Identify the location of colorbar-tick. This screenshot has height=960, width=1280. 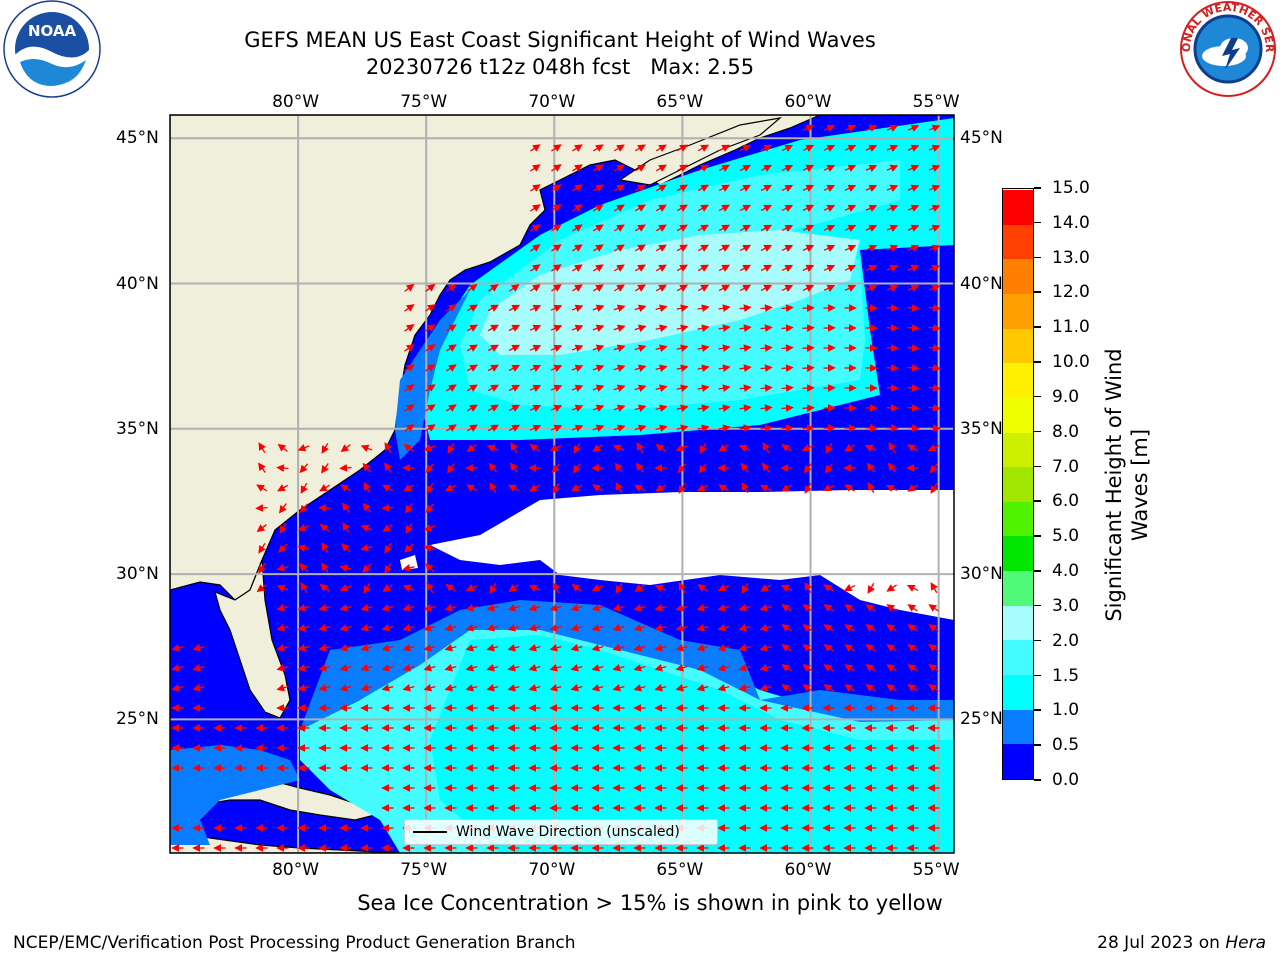
(1037, 710).